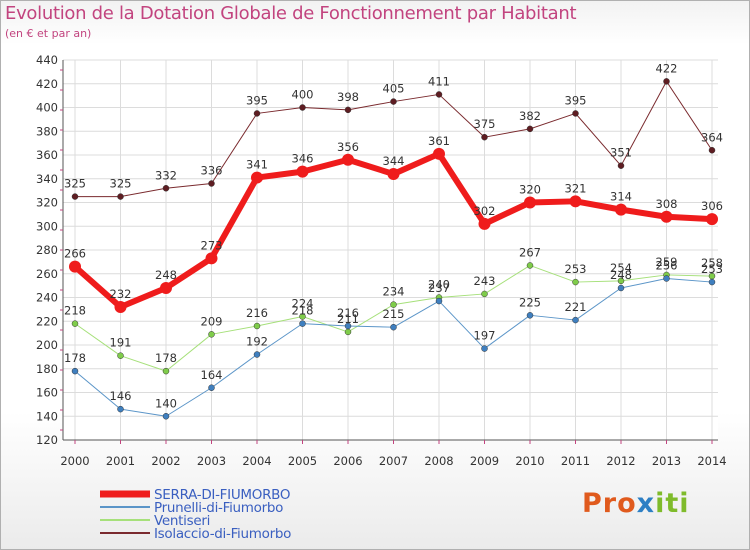 This screenshot has height=550, width=750. What do you see at coordinates (711, 461) in the screenshot?
I see `x-tick-label: 2014` at bounding box center [711, 461].